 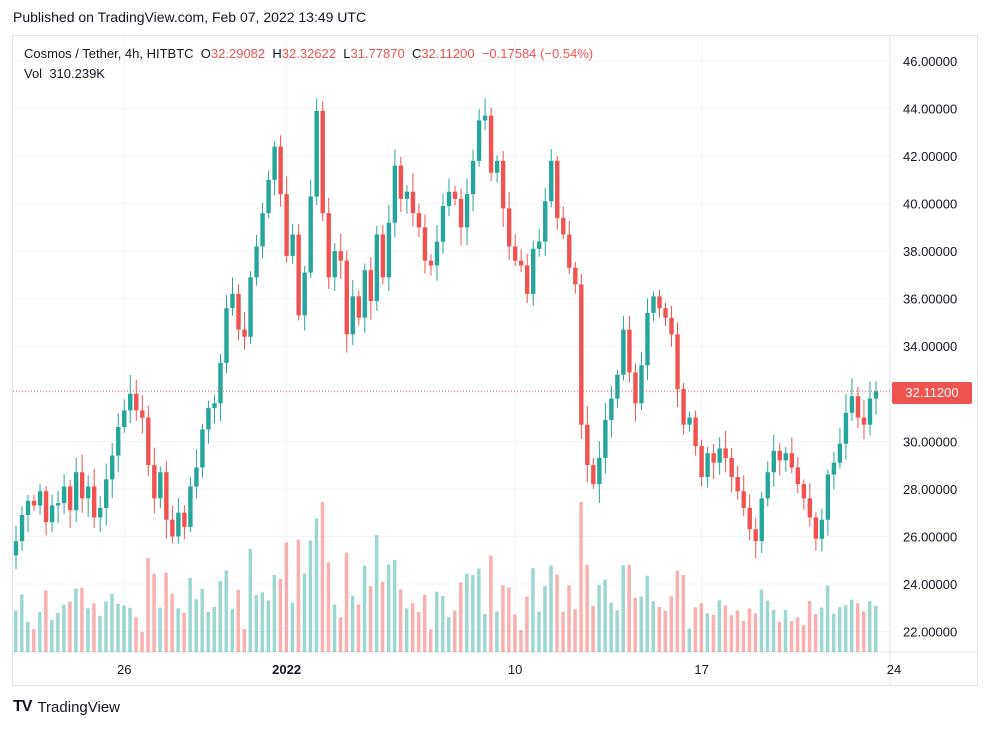 What do you see at coordinates (930, 299) in the screenshot?
I see `y-tick-label: 36.00000` at bounding box center [930, 299].